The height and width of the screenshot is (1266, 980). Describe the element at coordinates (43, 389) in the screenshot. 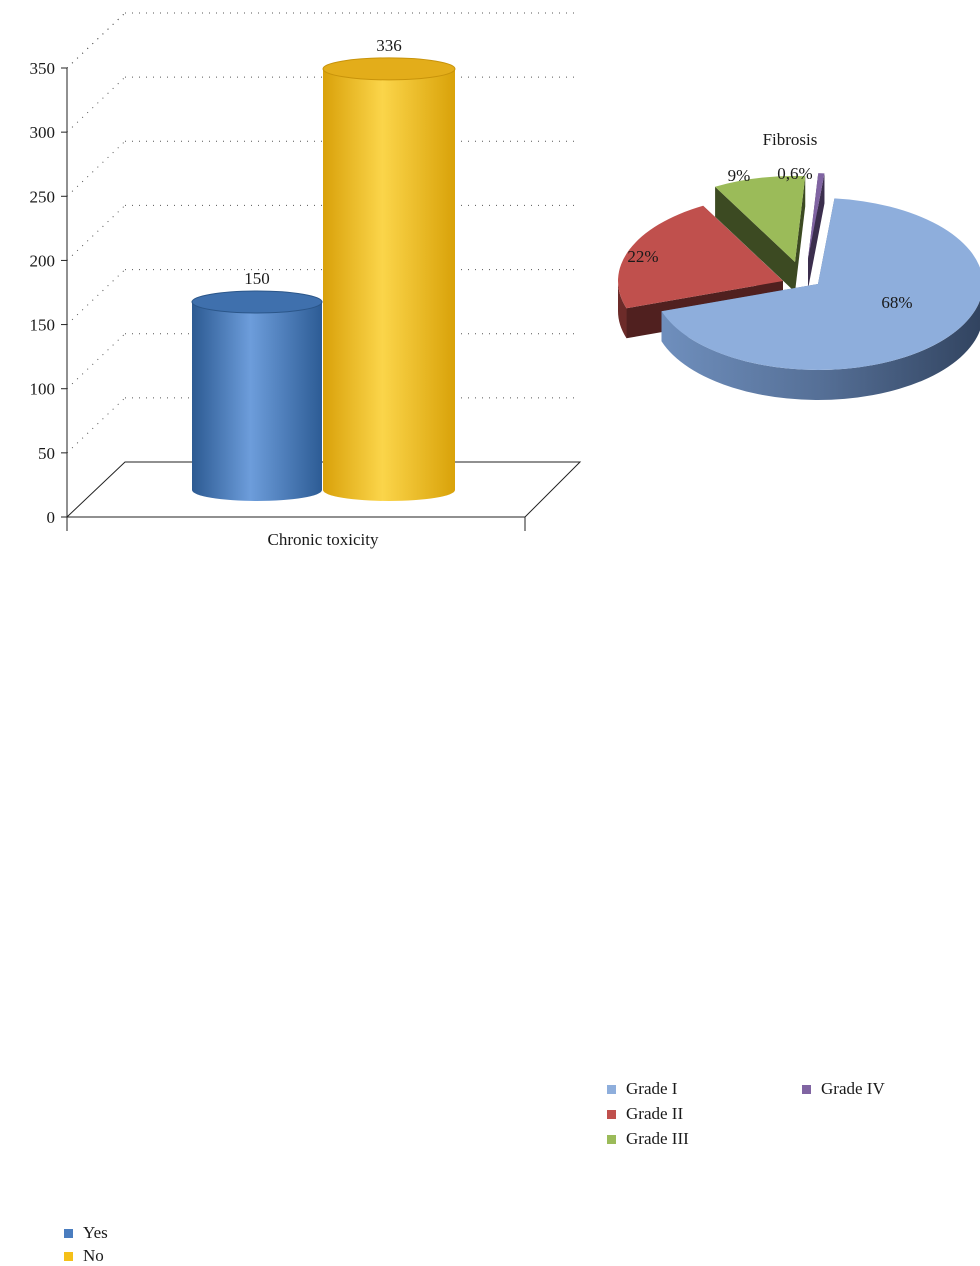

I see `y-tick-label: 100` at that location.